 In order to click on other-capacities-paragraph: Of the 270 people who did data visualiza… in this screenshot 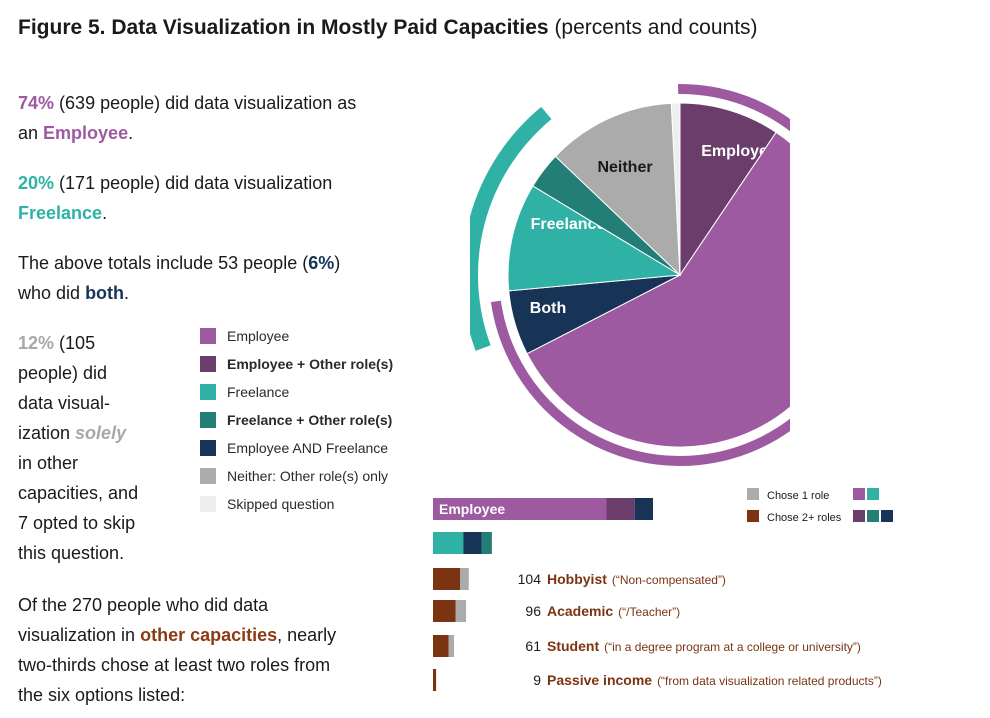, I will do `click(177, 650)`.